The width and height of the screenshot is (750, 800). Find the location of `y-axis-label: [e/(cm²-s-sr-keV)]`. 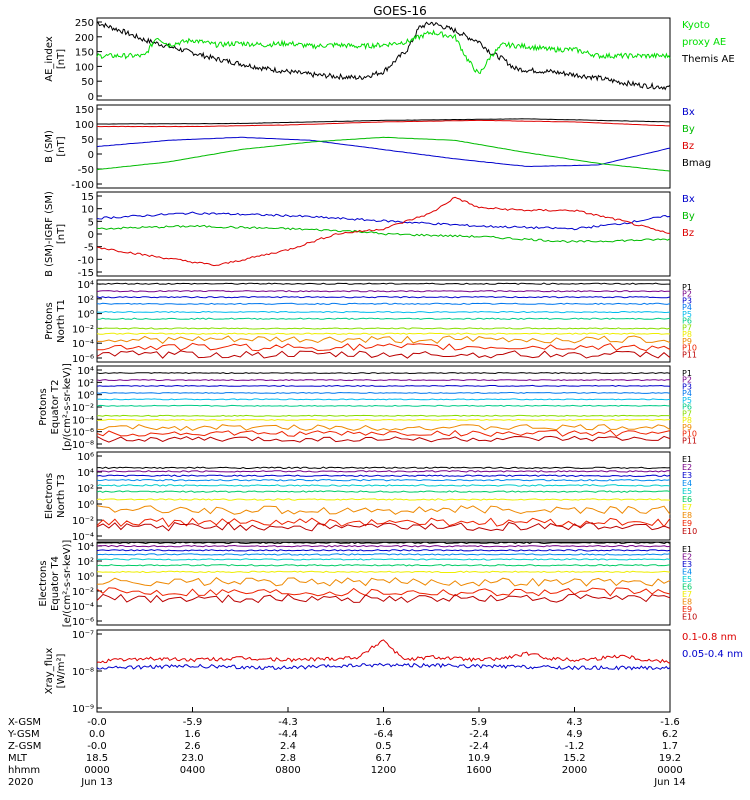

y-axis-label: [e/(cm²-s-sr-keV)] is located at coordinates (67, 584).